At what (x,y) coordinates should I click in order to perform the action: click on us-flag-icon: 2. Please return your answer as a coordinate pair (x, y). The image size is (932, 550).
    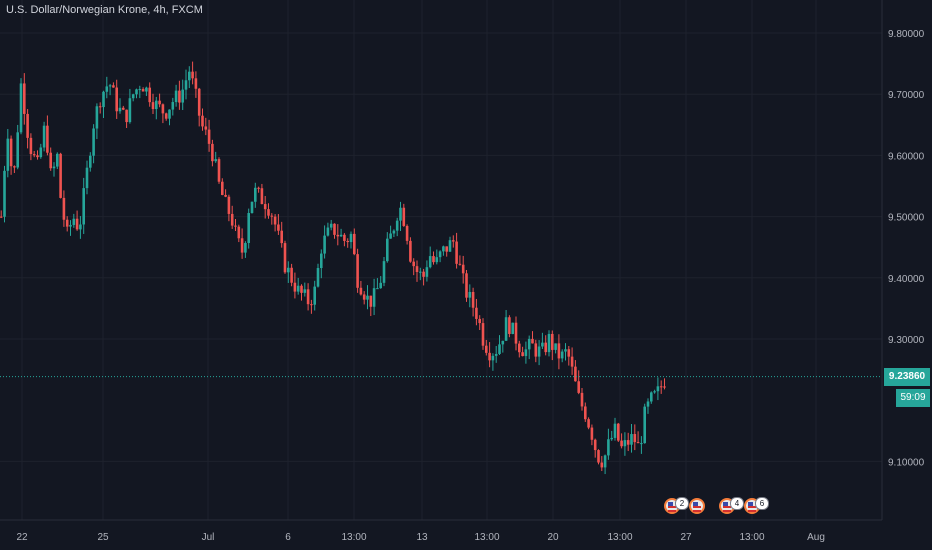
    Looking at the image, I should click on (676, 505).